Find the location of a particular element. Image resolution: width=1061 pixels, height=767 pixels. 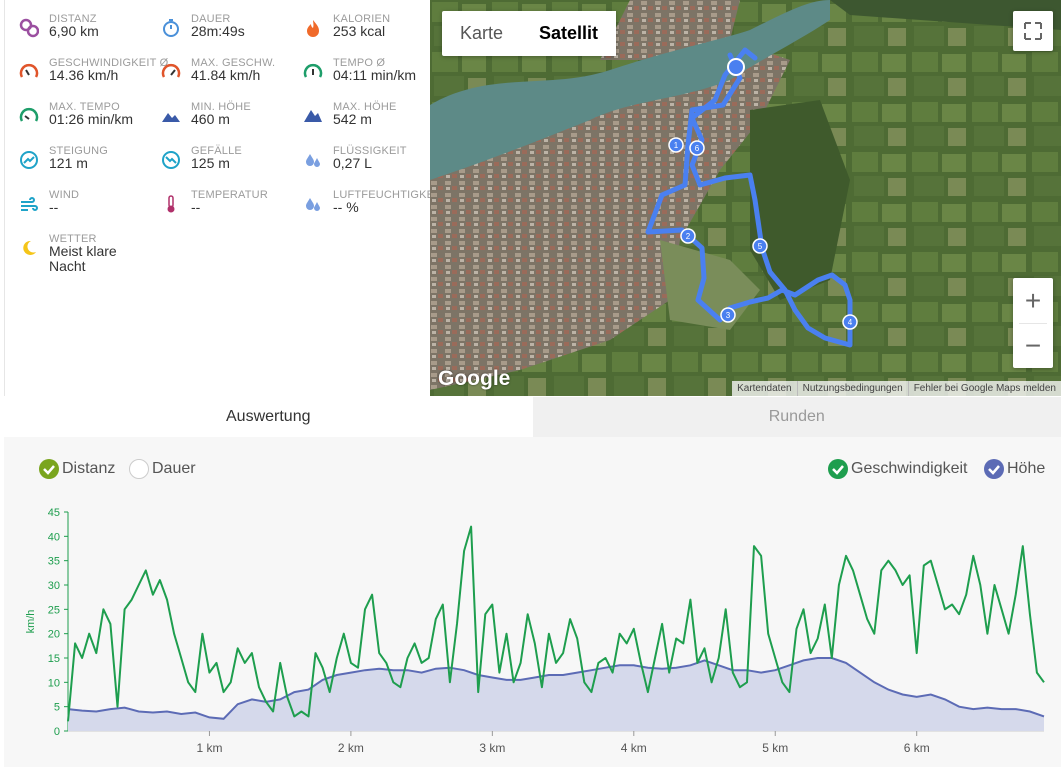

y-tick-label: 30 is located at coordinates (54, 586).